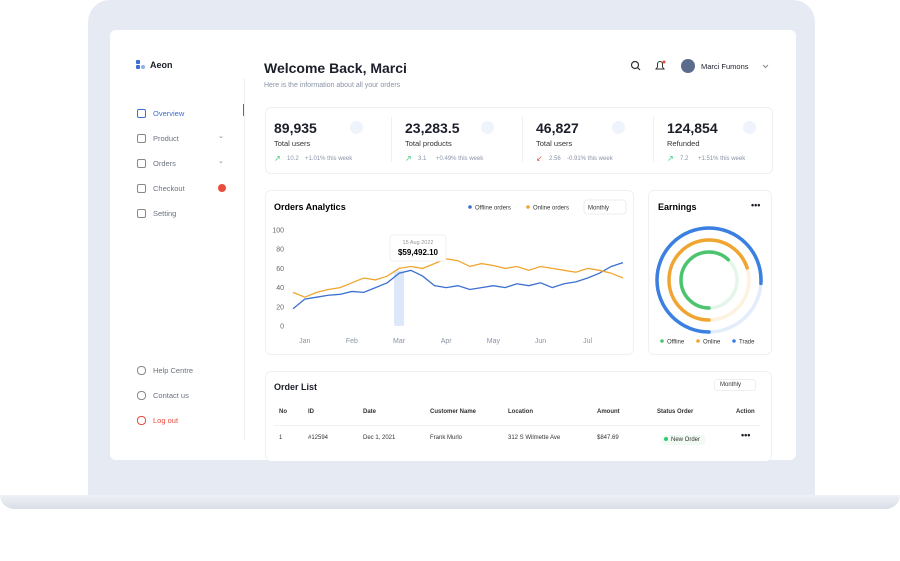 The width and height of the screenshot is (900, 561). Describe the element at coordinates (282, 327) in the screenshot. I see `y-tick-label: 0` at that location.